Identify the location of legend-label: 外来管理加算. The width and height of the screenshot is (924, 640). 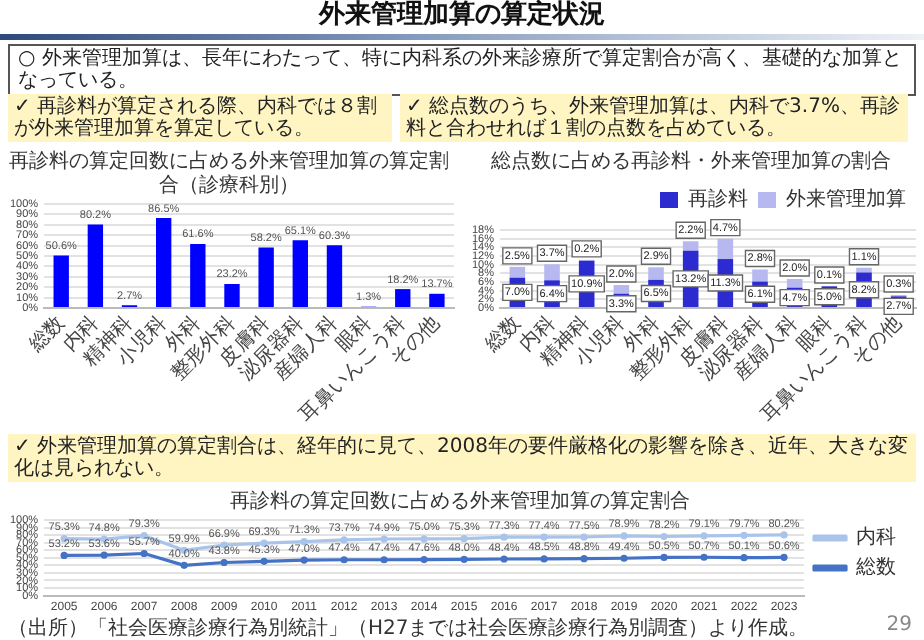
(846, 199).